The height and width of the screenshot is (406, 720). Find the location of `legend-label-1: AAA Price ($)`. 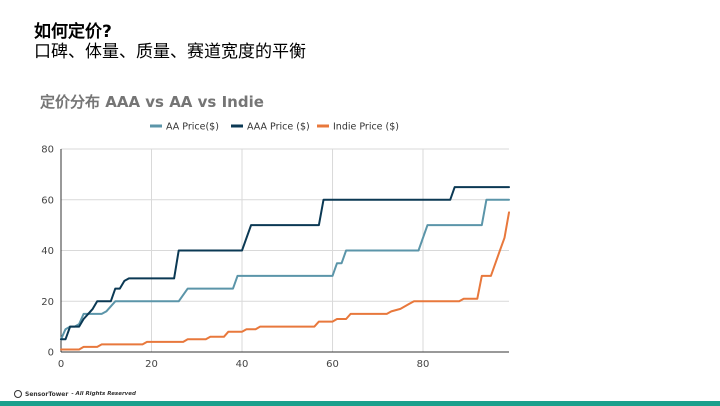

legend-label-1: AAA Price ($) is located at coordinates (278, 127).